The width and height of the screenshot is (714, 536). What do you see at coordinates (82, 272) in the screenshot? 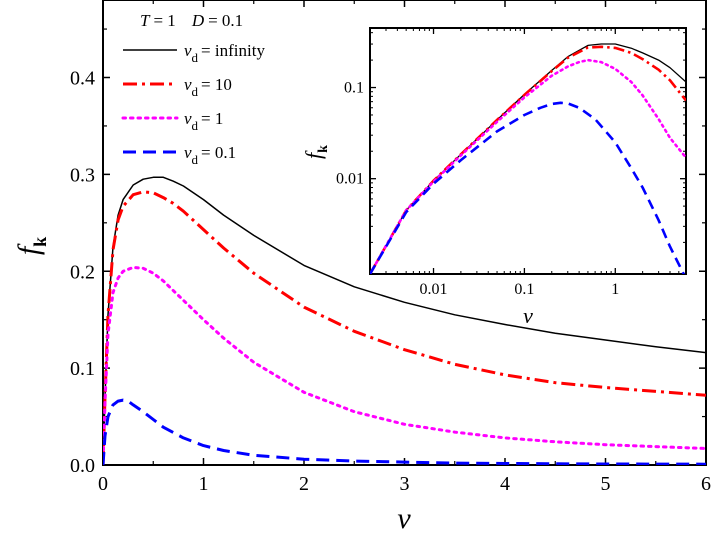
I see `main-y-tick-label: 0.2` at bounding box center [82, 272].